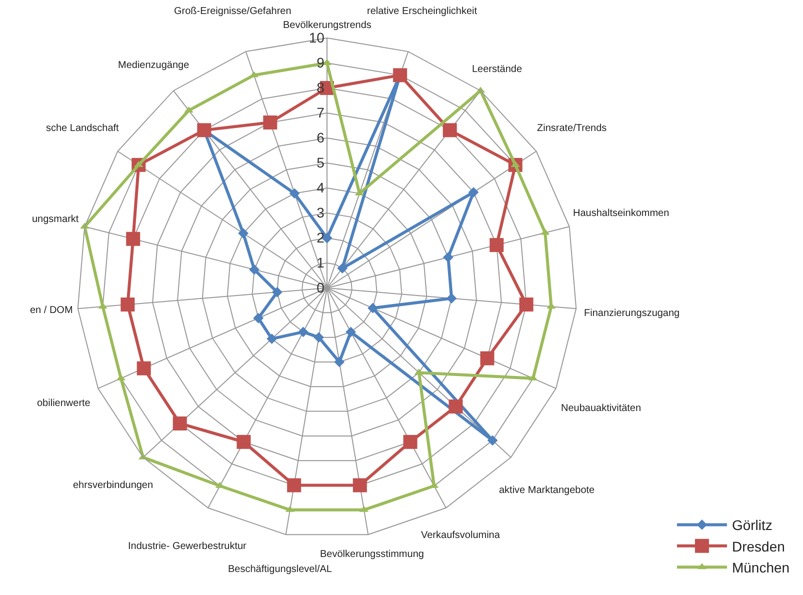 This screenshot has width=803, height=595. Describe the element at coordinates (752, 525) in the screenshot. I see `legend-label: Görlitz` at that location.